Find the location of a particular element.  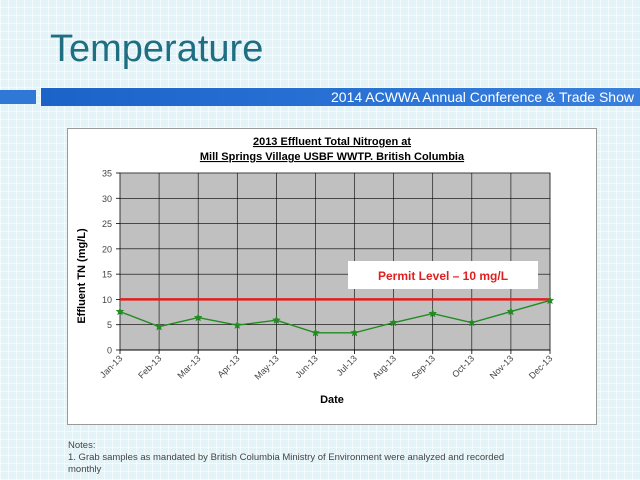

x-tick-label: Mar-13 is located at coordinates (188, 366).